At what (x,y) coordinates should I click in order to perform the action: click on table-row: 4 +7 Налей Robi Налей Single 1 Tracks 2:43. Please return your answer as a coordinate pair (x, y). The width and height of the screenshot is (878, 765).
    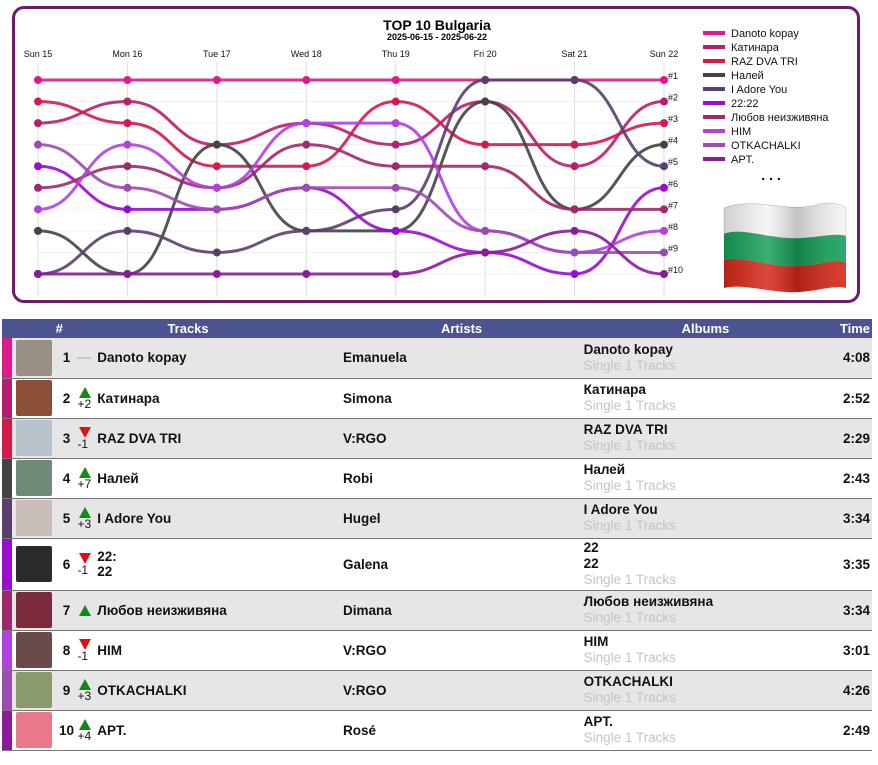
    Looking at the image, I should click on (437, 478).